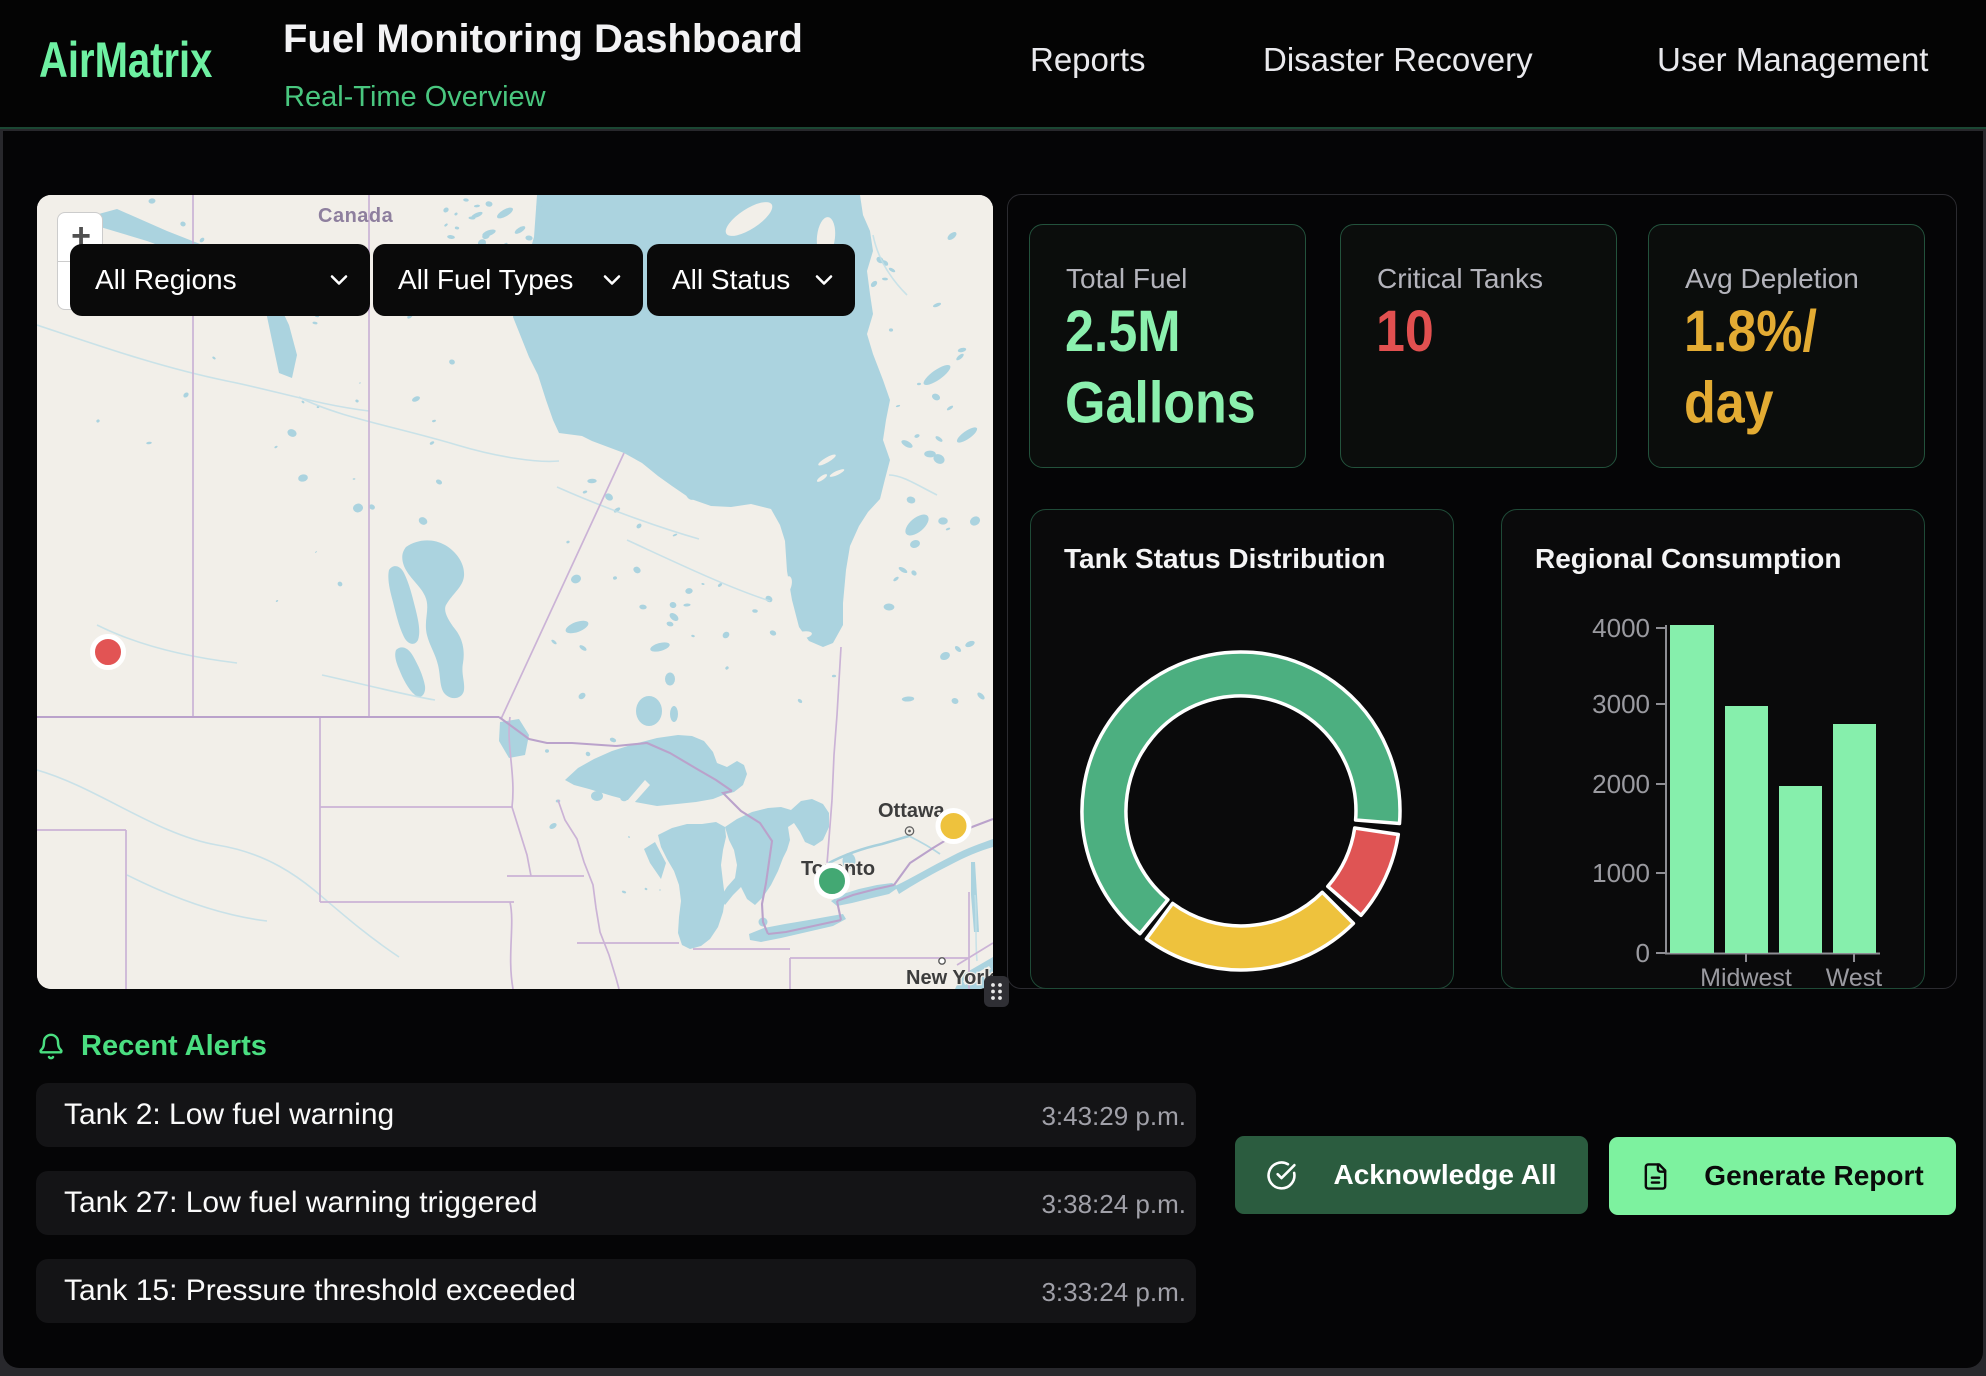 This screenshot has height=1376, width=1986. Describe the element at coordinates (1621, 873) in the screenshot. I see `svg-text: 1000` at that location.